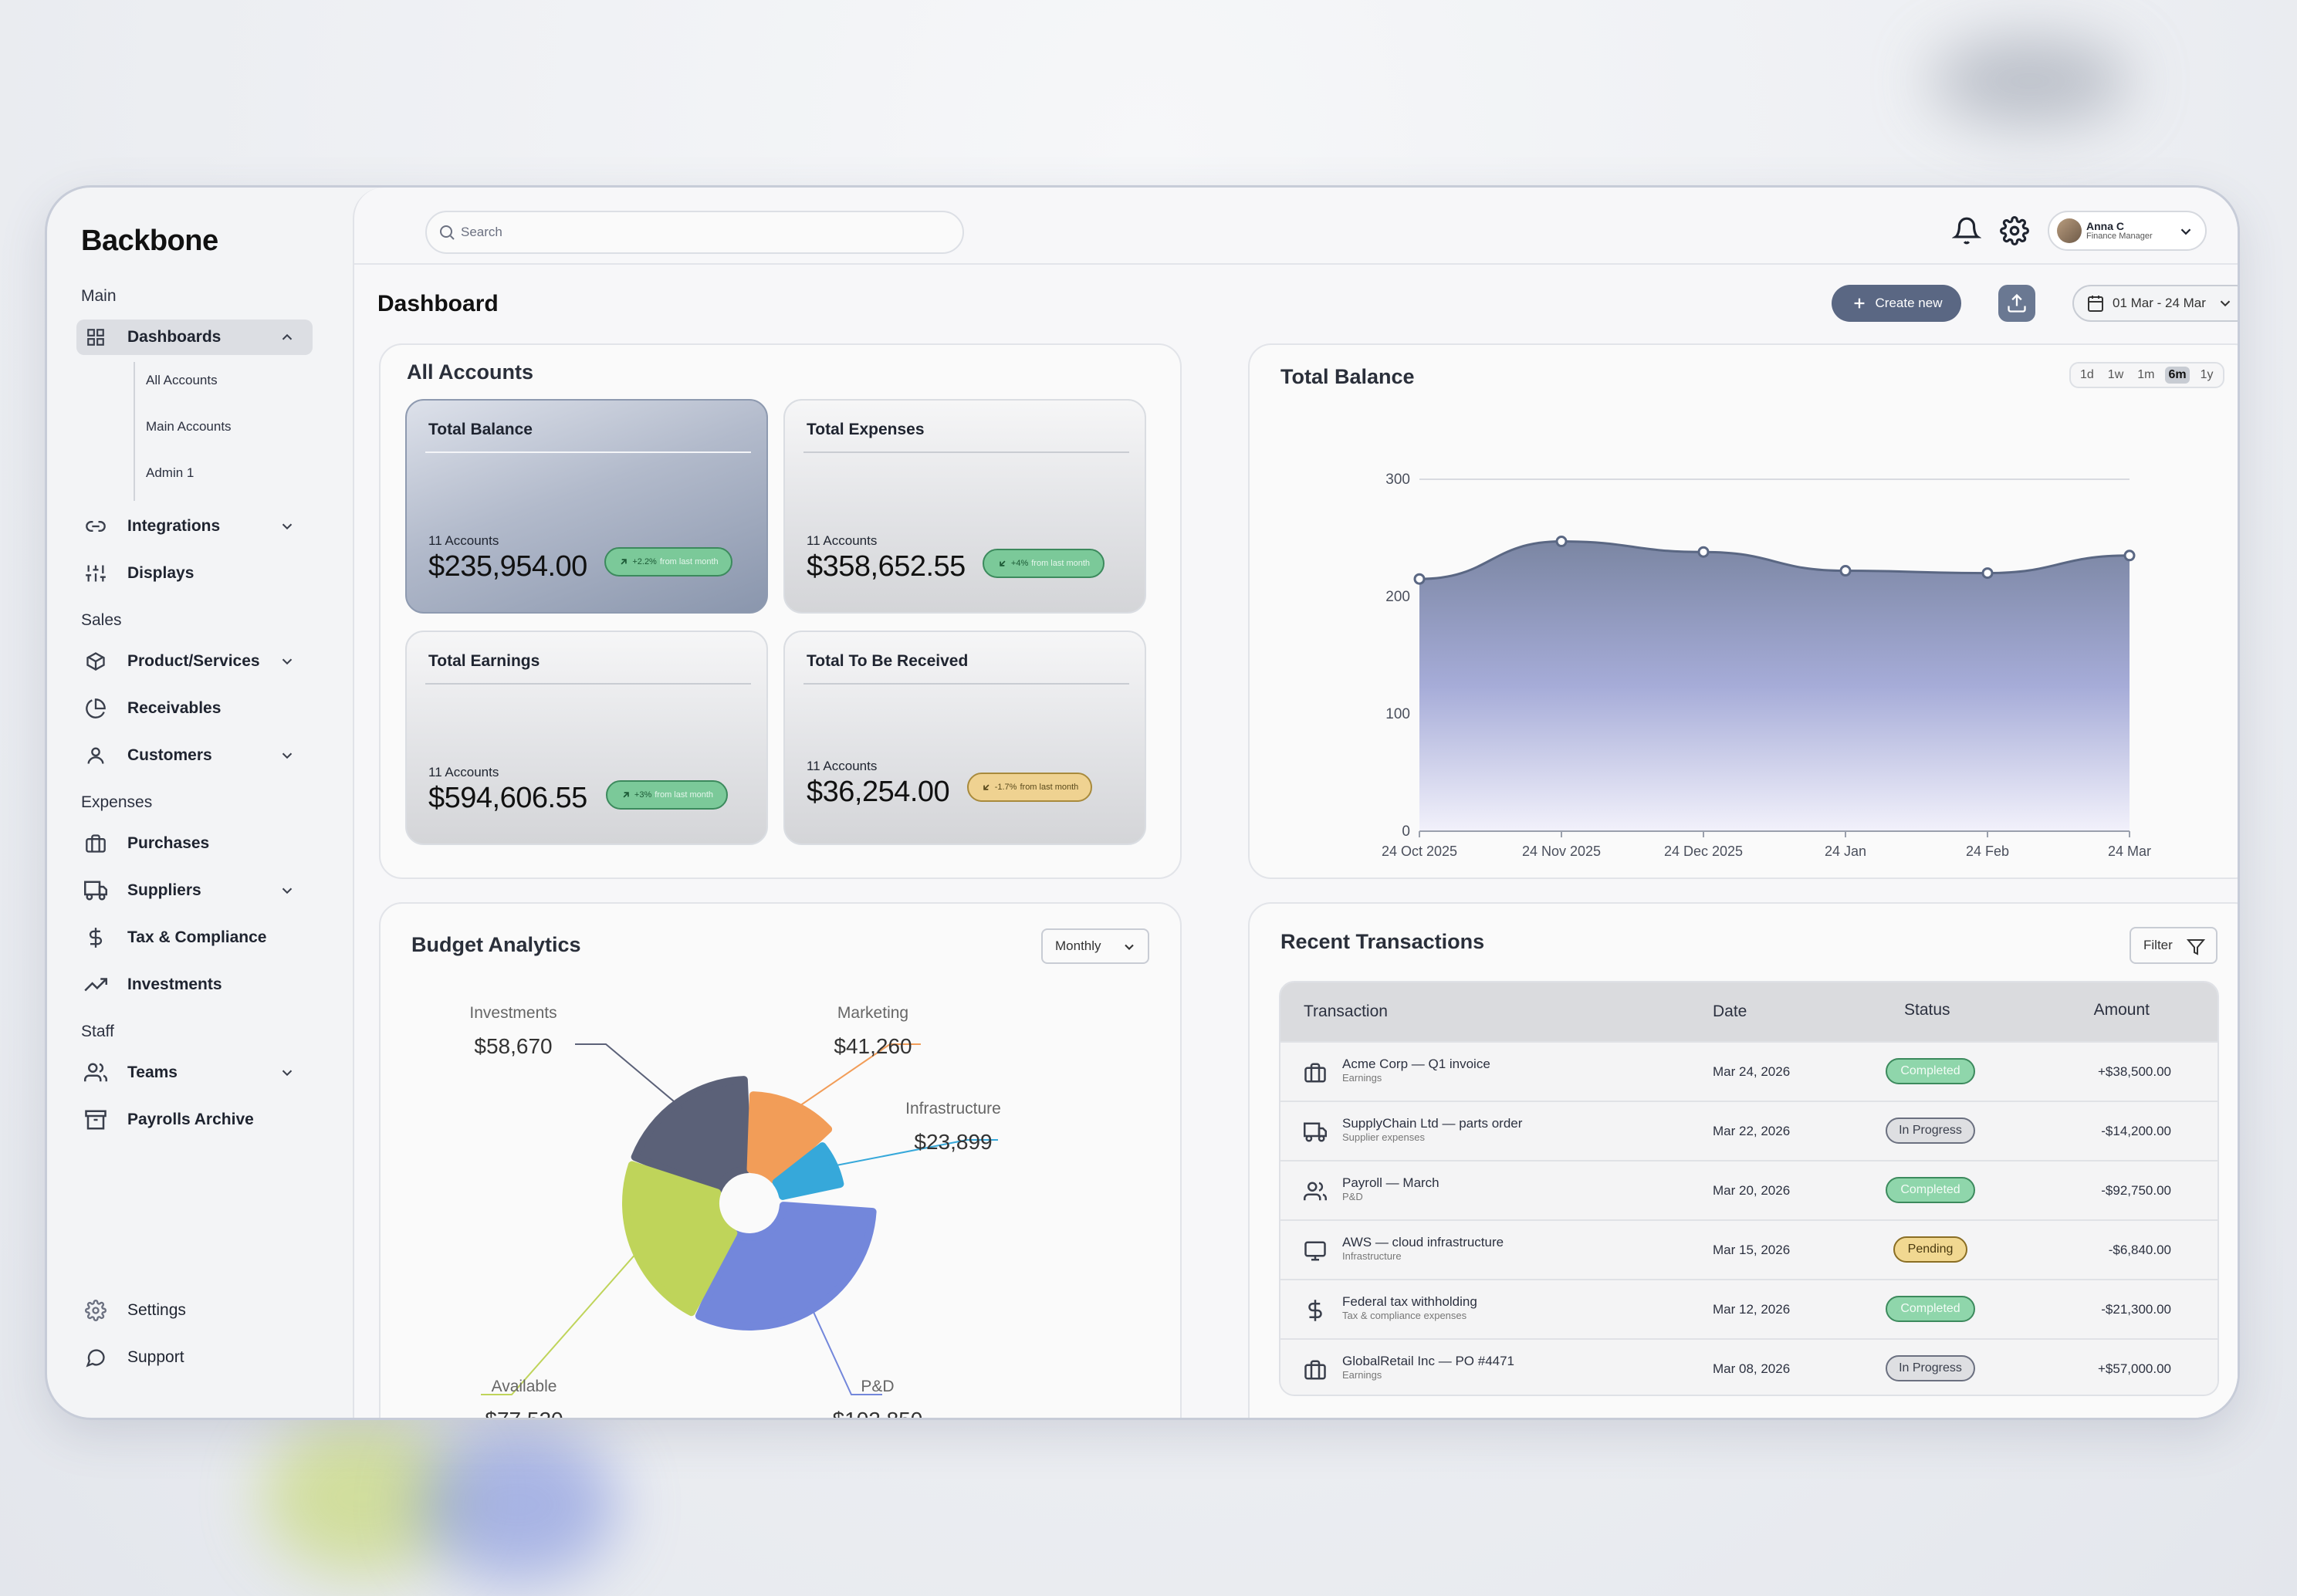 This screenshot has width=2297, height=1596. What do you see at coordinates (1315, 1251) in the screenshot?
I see `monitor-icon` at bounding box center [1315, 1251].